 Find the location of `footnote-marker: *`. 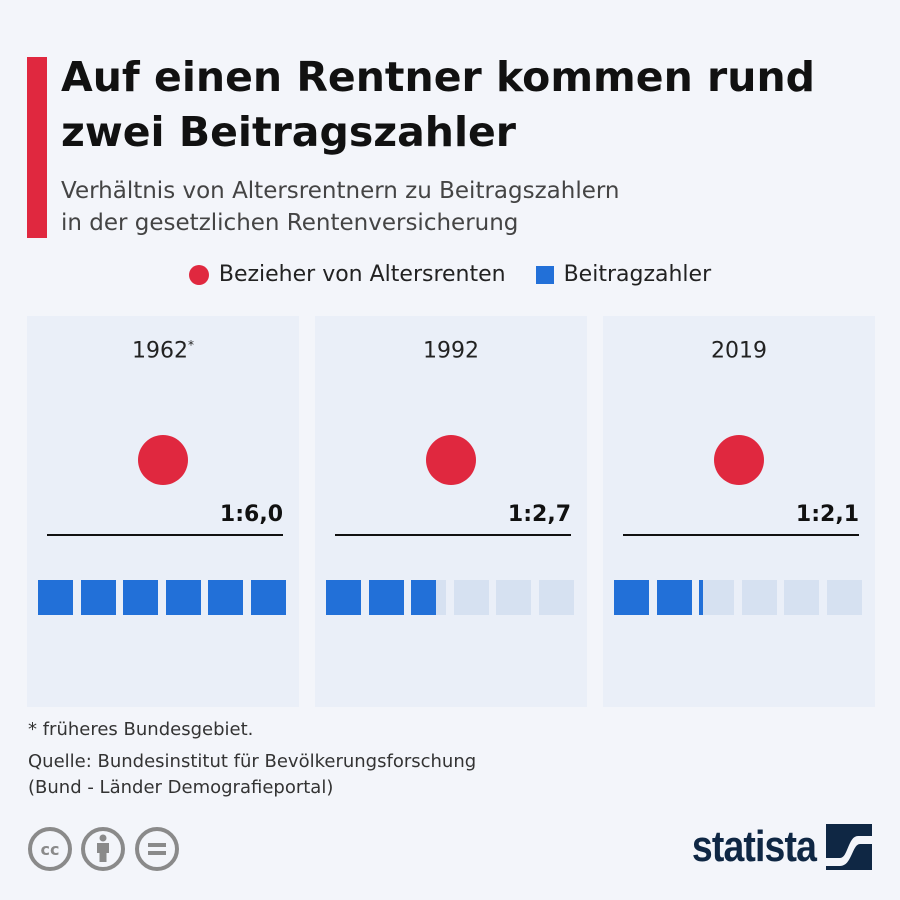

footnote-marker: * is located at coordinates (191, 345).